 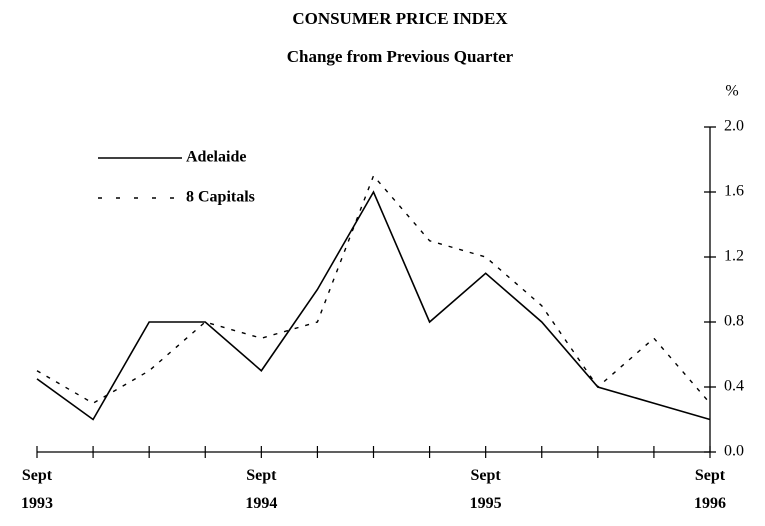 What do you see at coordinates (37, 489) in the screenshot?
I see `x-tick-label: Sept 1993` at bounding box center [37, 489].